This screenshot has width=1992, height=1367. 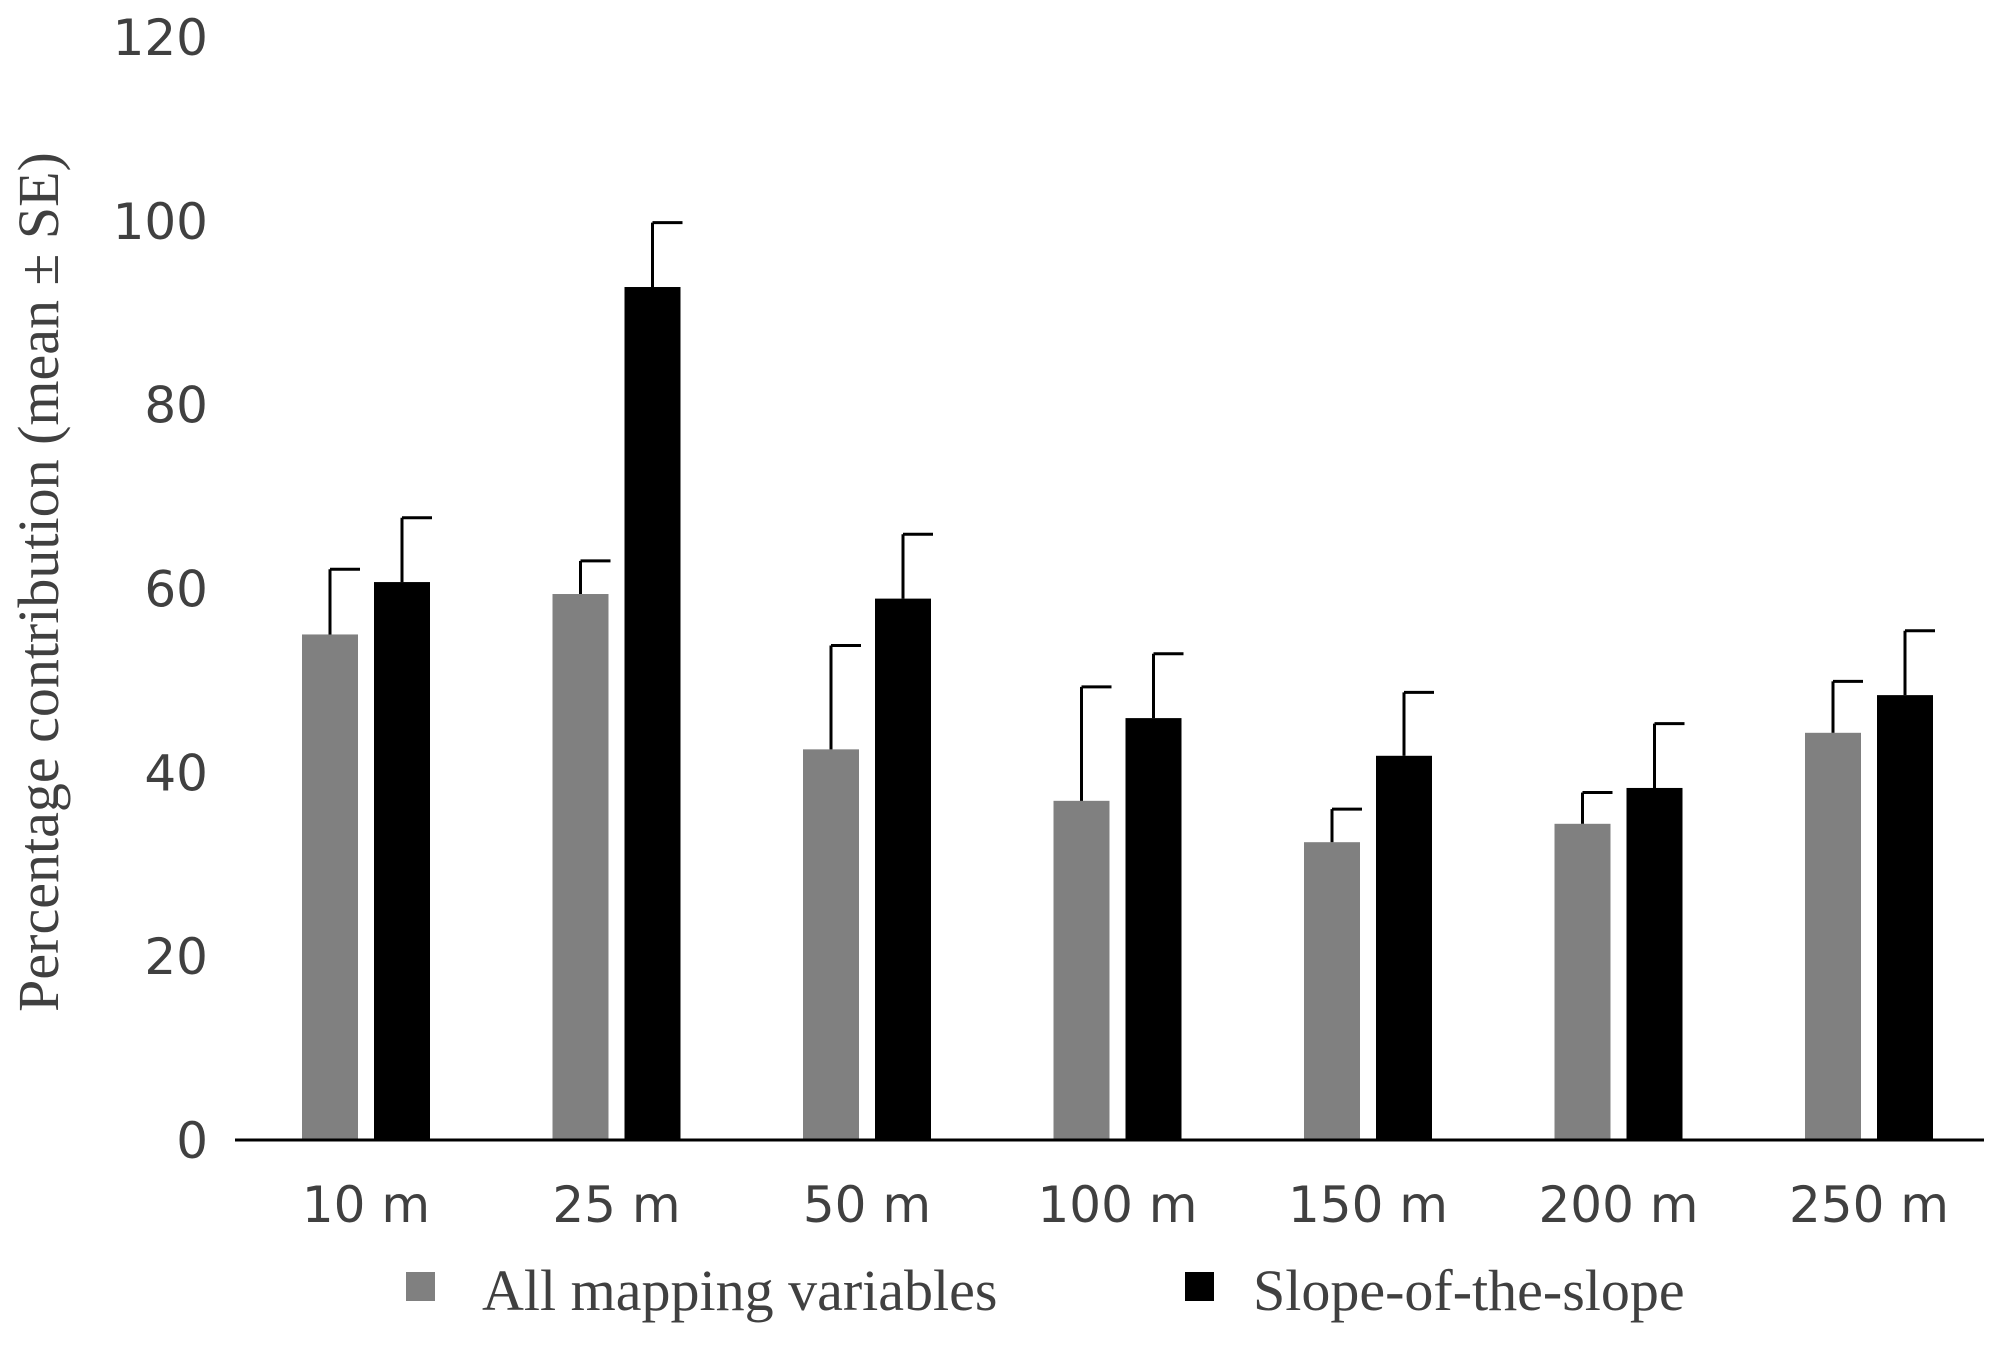 I want to click on legend: All mapping variables Slope-of-the-slope, so click(x=1045, y=1290).